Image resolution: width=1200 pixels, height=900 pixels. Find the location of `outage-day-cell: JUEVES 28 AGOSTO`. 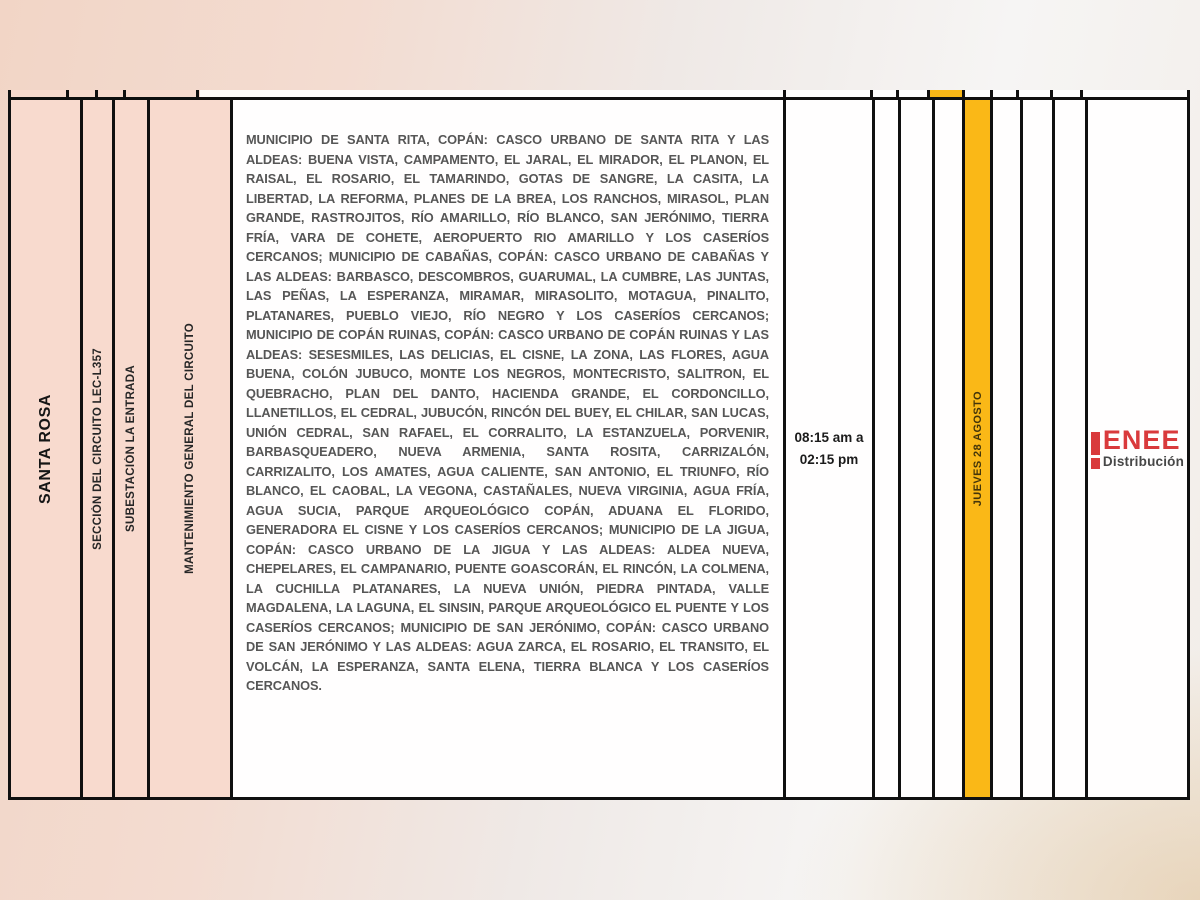

outage-day-cell: JUEVES 28 AGOSTO is located at coordinates (979, 448).